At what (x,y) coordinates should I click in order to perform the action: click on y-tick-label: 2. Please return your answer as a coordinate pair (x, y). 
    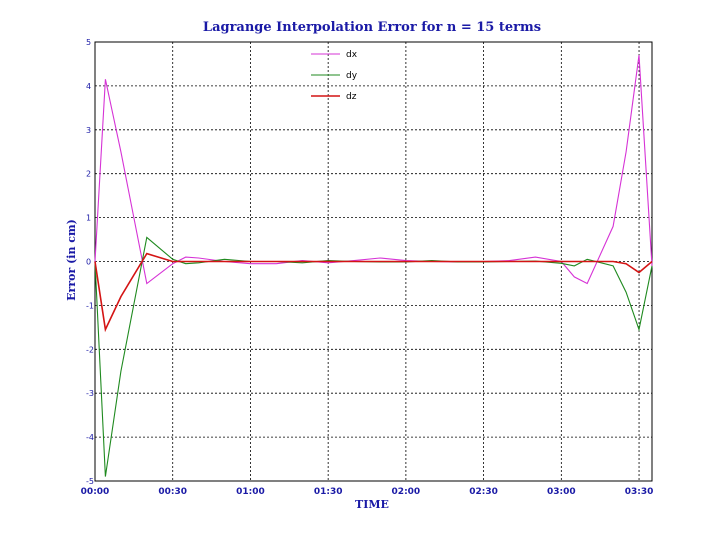
    Looking at the image, I should click on (88, 174).